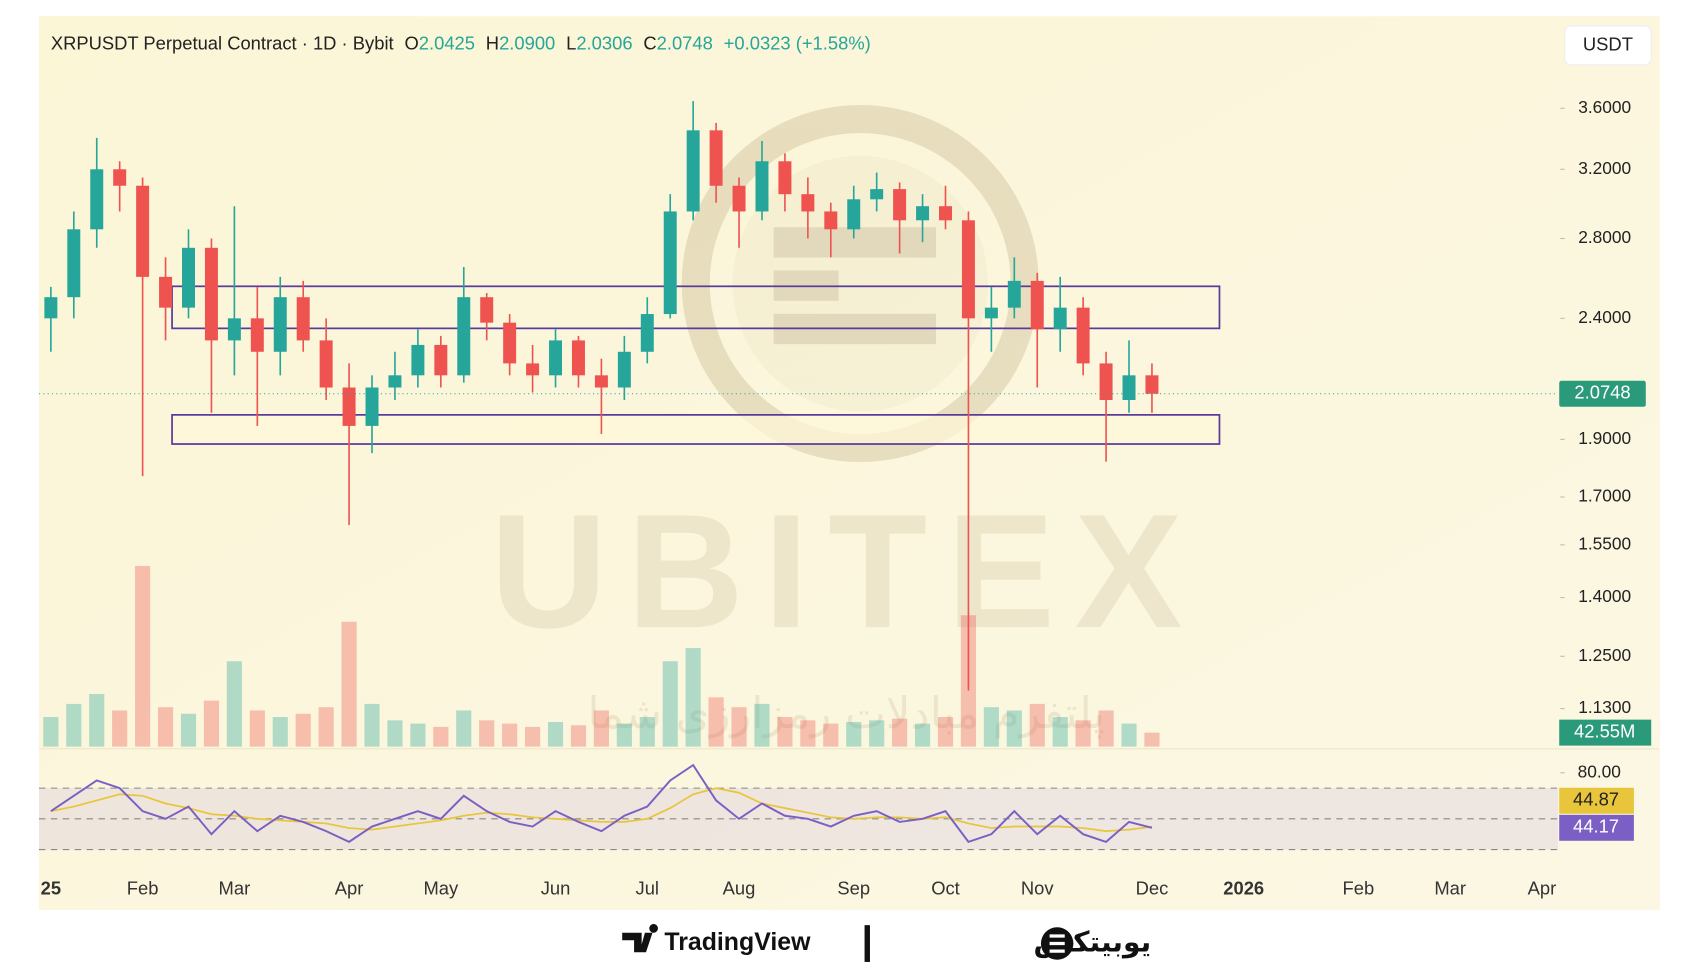 This screenshot has width=1688, height=976. Describe the element at coordinates (571, 42) in the screenshot. I see `low-label: L` at that location.